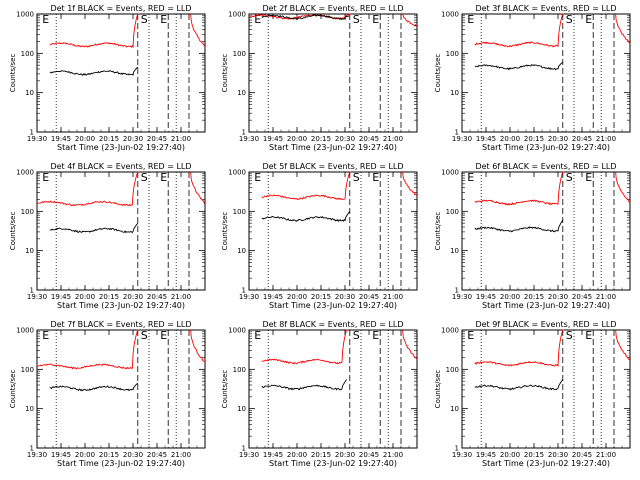 This screenshot has width=640, height=480. What do you see at coordinates (120, 8) in the screenshot?
I see `panel-title: Det 1f BLACK = Events, RED = LLD` at bounding box center [120, 8].